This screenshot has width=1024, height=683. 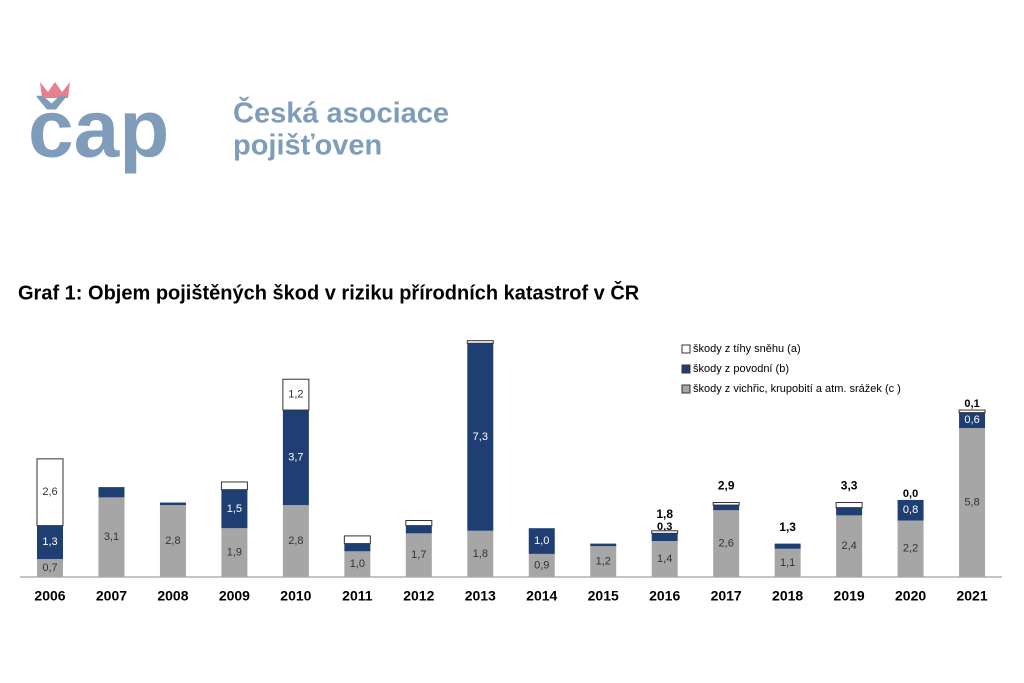 What do you see at coordinates (971, 404) in the screenshot?
I see `value-label: 0,1` at bounding box center [971, 404].